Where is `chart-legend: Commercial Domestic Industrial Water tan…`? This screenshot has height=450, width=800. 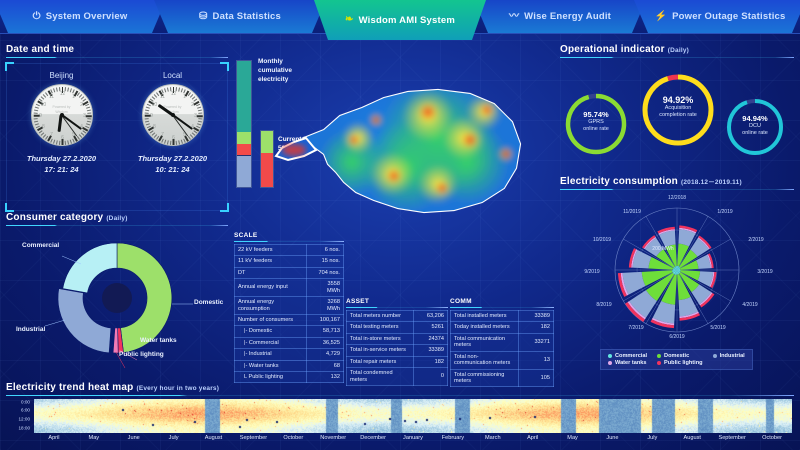 chart-legend: Commercial Domestic Industrial Water tan… is located at coordinates (676, 359).